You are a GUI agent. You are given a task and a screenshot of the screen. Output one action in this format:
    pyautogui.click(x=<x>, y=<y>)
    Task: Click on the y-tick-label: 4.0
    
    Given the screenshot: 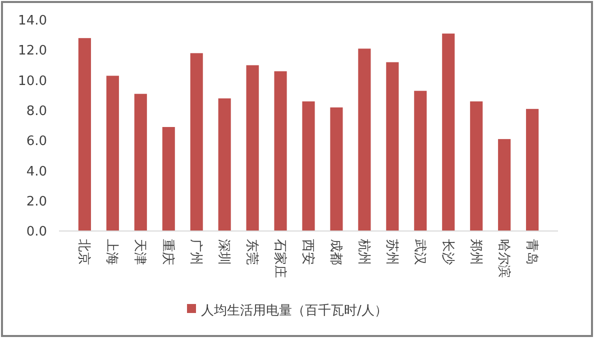 What is the action you would take?
    pyautogui.click(x=36, y=172)
    